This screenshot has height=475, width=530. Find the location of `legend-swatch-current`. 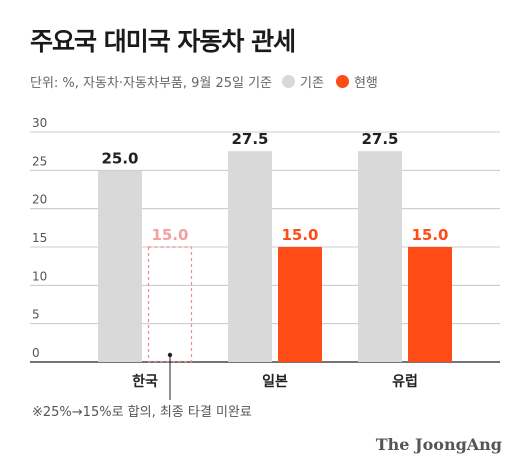

legend-swatch-current is located at coordinates (342, 81).